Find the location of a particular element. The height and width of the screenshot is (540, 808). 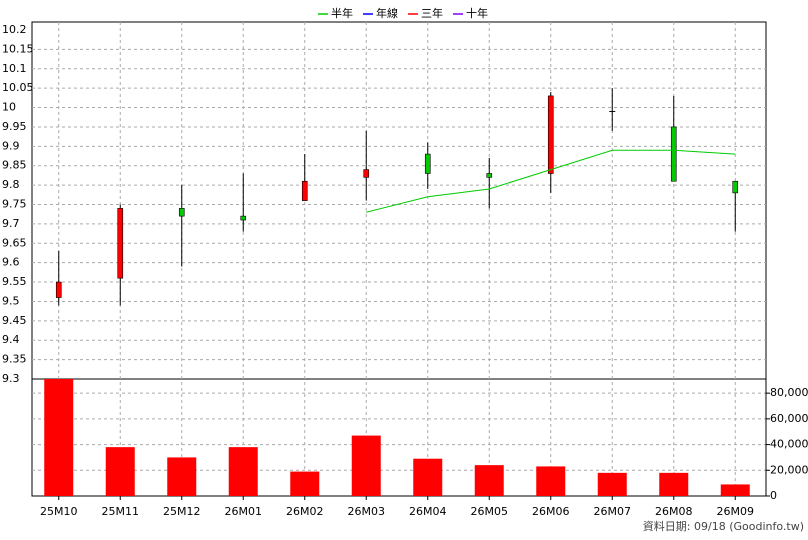

x-tick-label: 26M01 is located at coordinates (244, 511).